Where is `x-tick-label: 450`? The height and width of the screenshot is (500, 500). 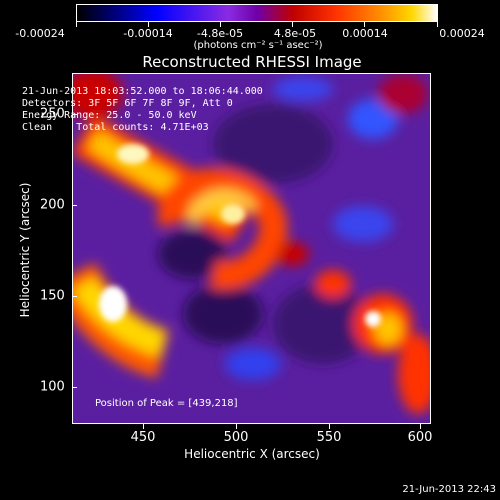
x-tick-label: 450 is located at coordinates (143, 437).